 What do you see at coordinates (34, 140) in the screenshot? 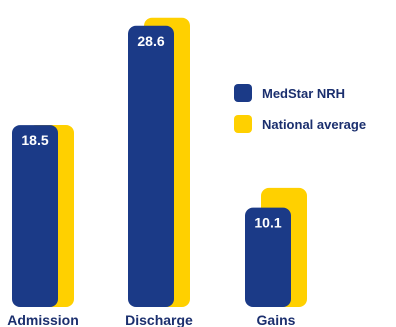
I see `data-label-admission: 18.5` at bounding box center [34, 140].